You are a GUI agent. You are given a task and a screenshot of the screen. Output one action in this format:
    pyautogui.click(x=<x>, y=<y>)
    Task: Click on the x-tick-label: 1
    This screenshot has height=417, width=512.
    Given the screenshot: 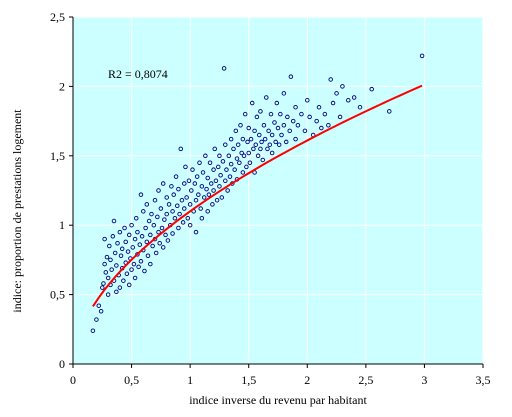 What is the action you would take?
    pyautogui.click(x=190, y=380)
    